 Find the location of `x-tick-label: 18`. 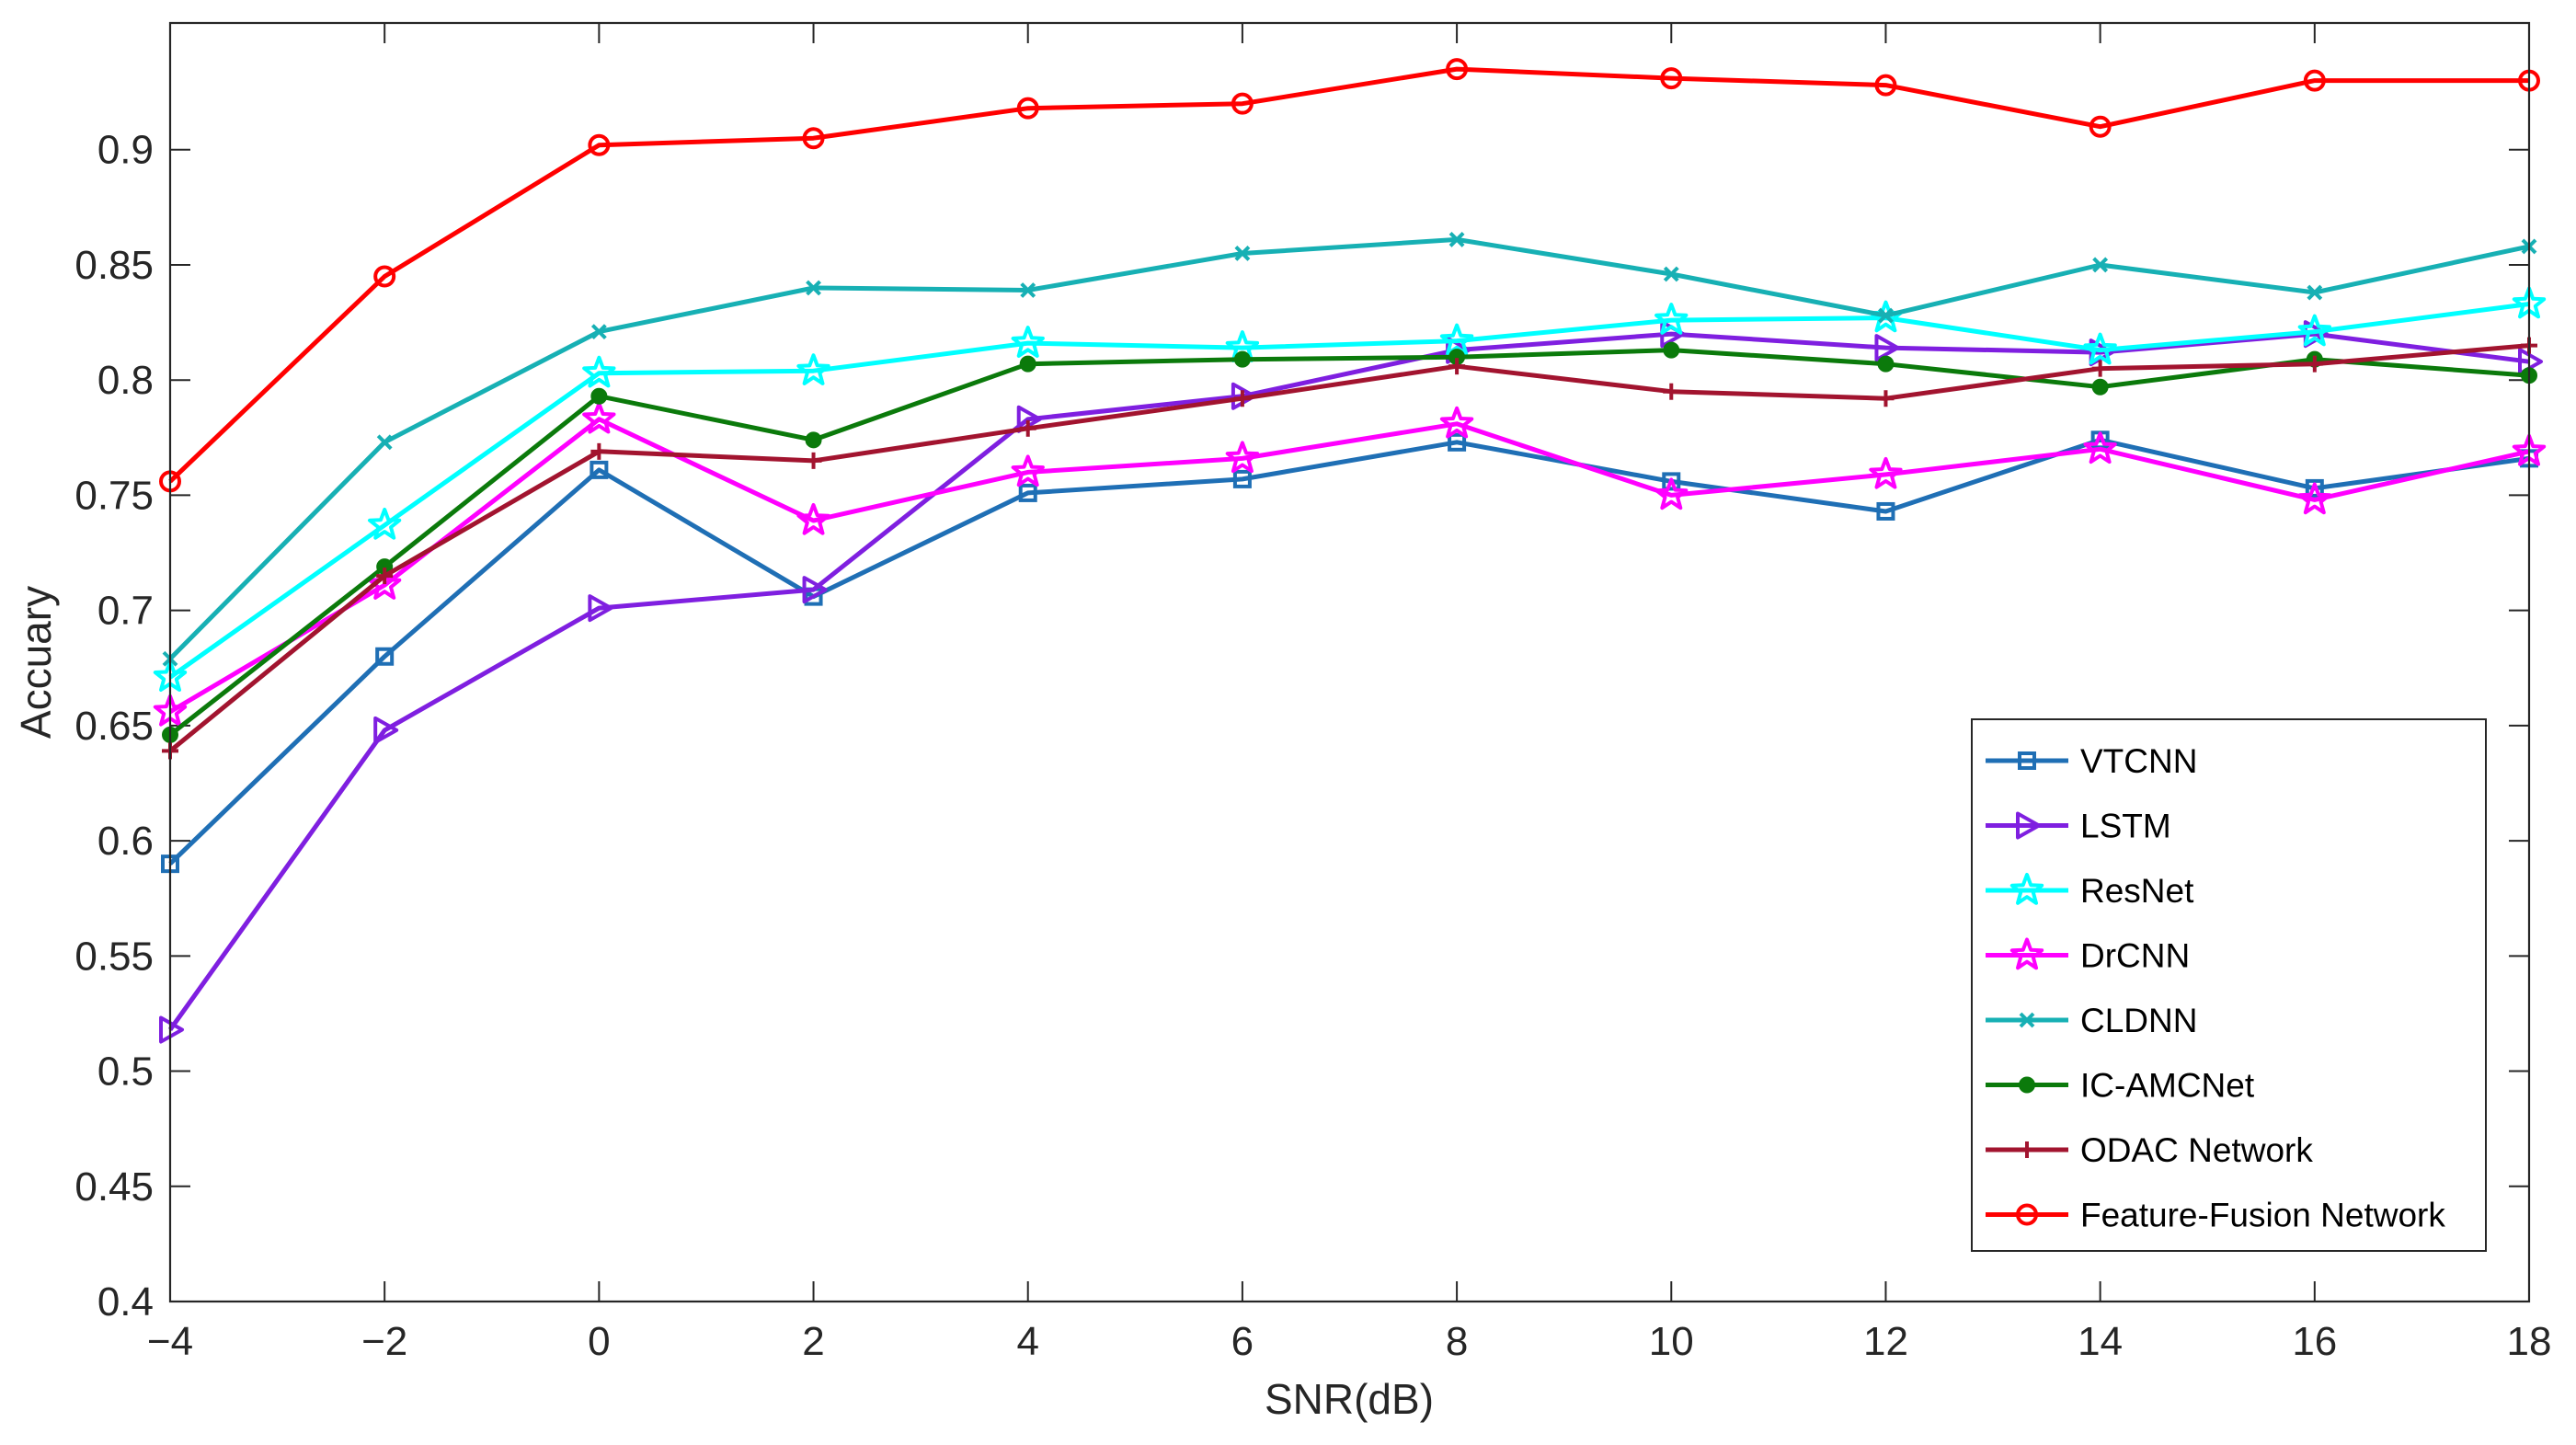

x-tick-label: 18 is located at coordinates (2530, 1341).